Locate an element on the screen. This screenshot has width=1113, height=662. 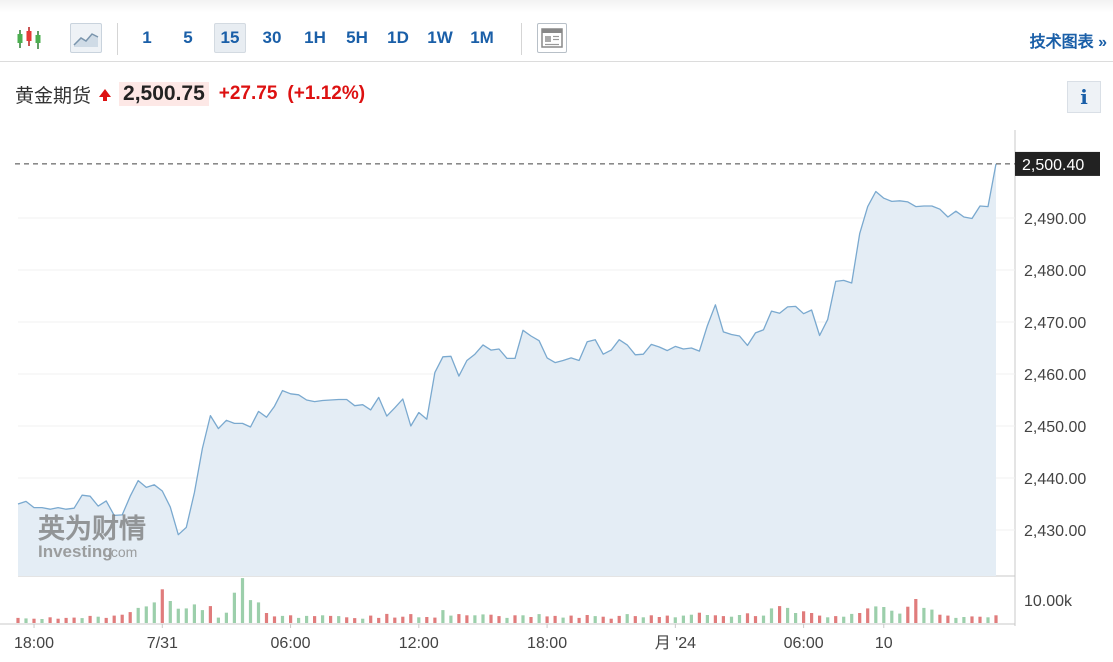
x-tick-label: 10 is located at coordinates (884, 643).